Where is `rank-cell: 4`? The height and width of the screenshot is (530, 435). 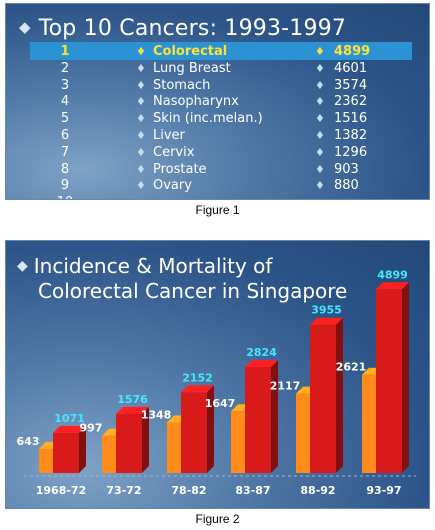 rank-cell: 4 is located at coordinates (65, 102).